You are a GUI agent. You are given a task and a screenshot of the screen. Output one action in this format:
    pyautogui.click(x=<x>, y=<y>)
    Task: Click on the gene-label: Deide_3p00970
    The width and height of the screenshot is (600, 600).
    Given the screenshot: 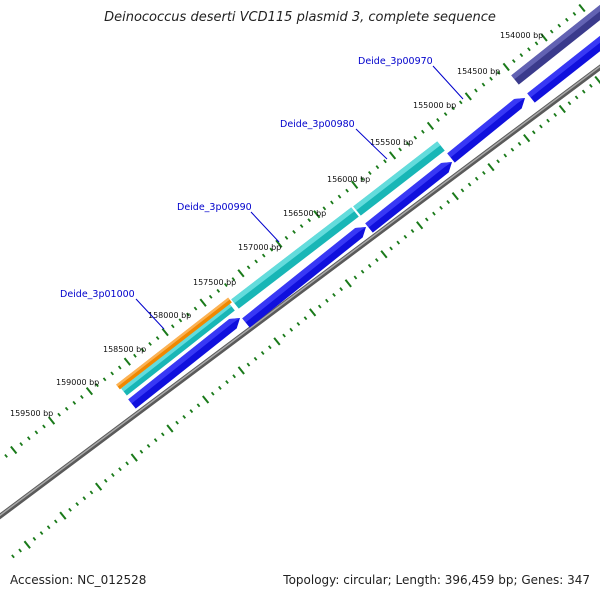 What is the action you would take?
    pyautogui.click(x=395, y=61)
    